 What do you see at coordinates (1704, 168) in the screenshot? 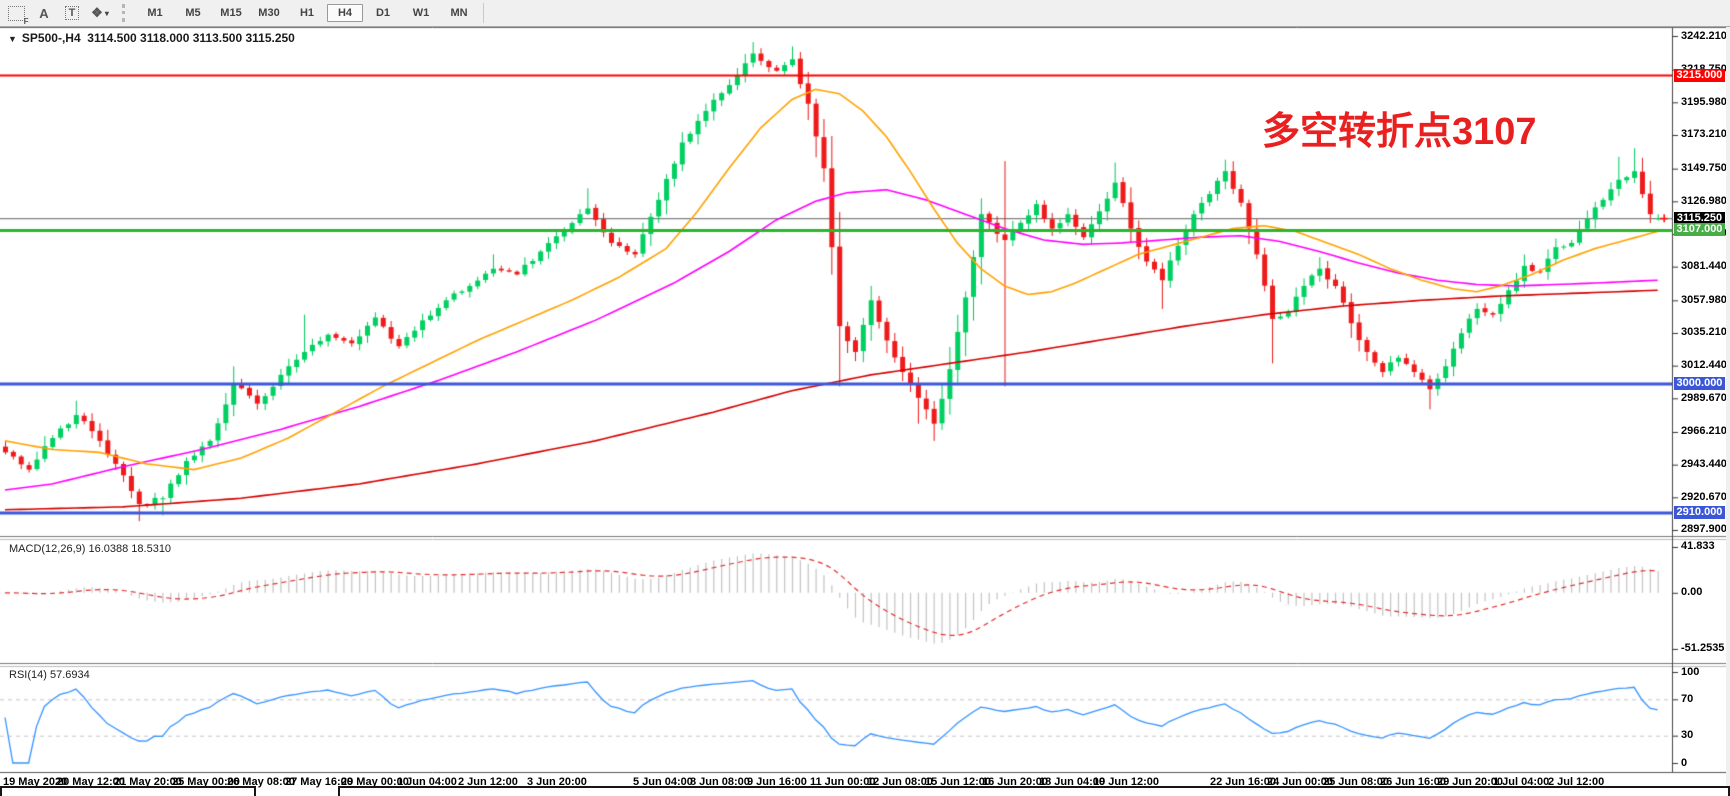
I see `price-axis-tick: 3149.750` at bounding box center [1704, 168].